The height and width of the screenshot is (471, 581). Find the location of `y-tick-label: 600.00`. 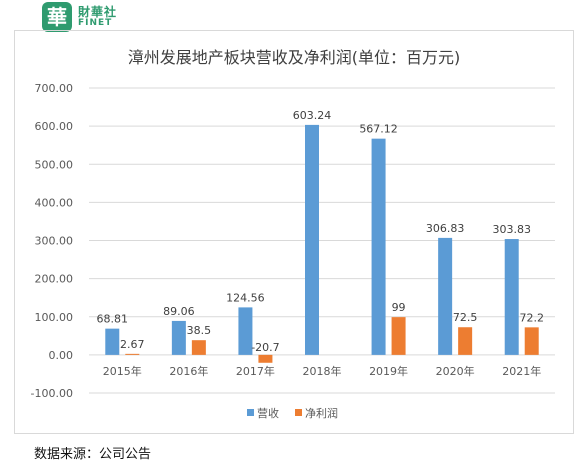

y-tick-label: 600.00 is located at coordinates (54, 126).